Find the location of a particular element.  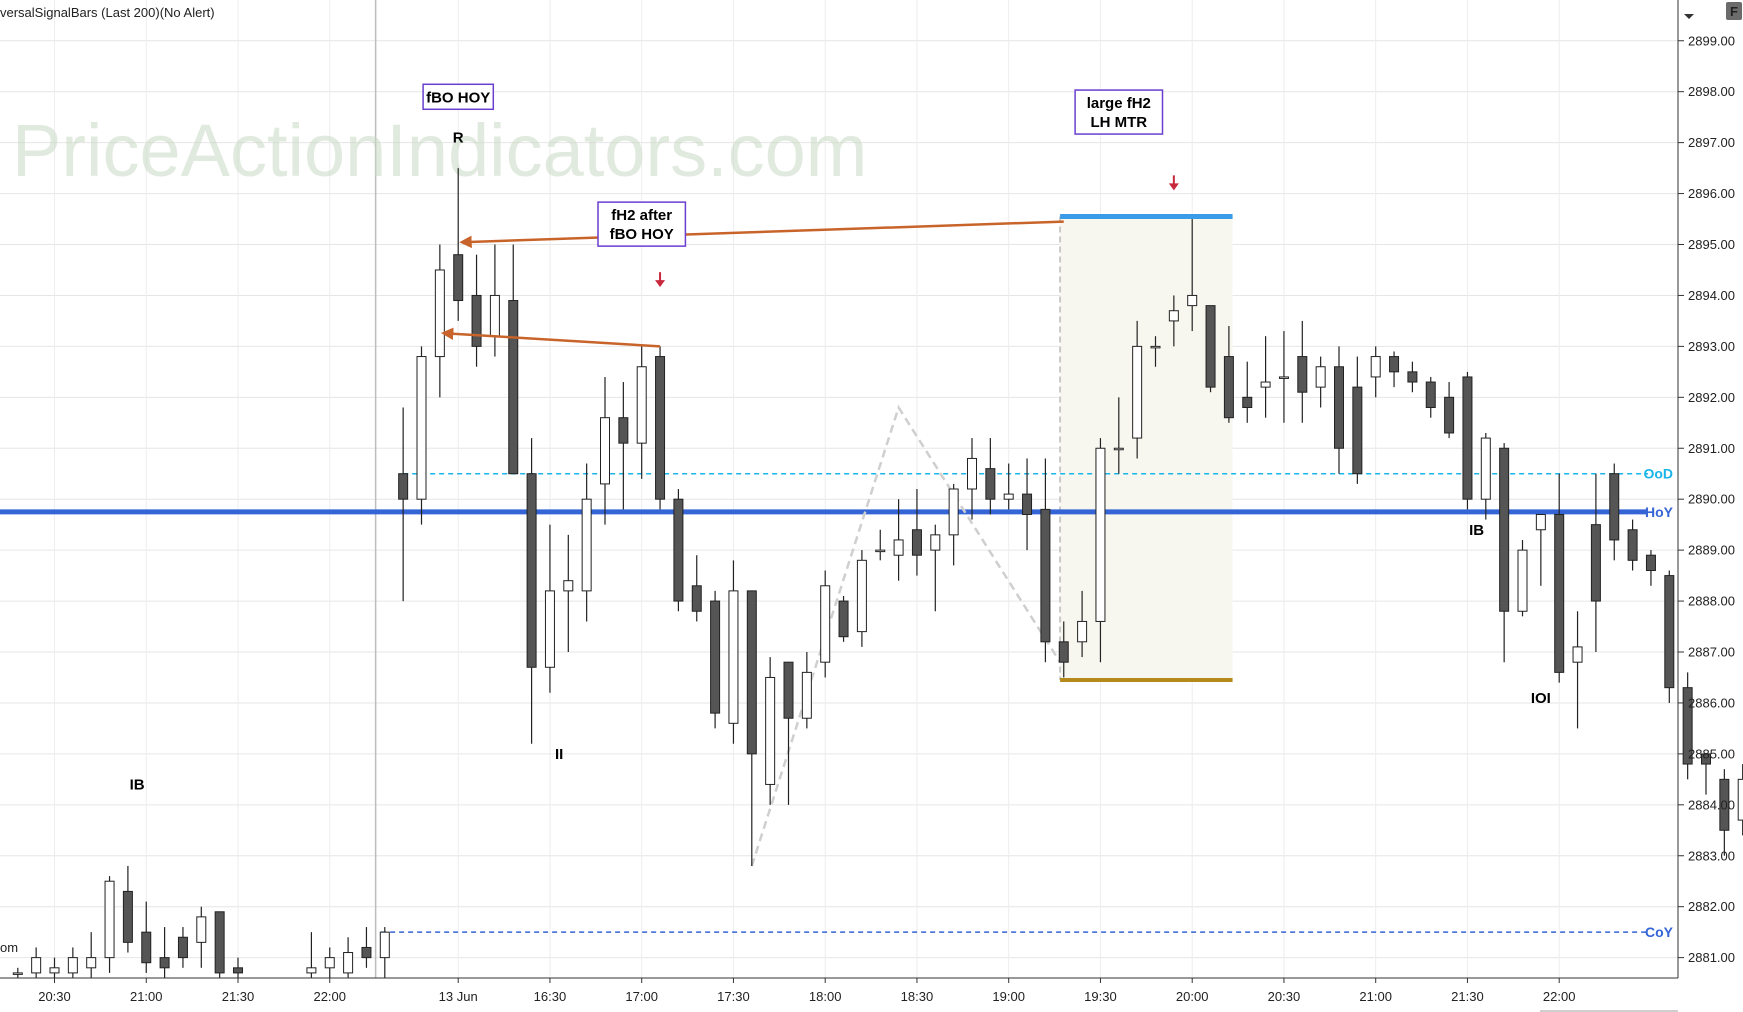

corner-button: F is located at coordinates (1734, 11).